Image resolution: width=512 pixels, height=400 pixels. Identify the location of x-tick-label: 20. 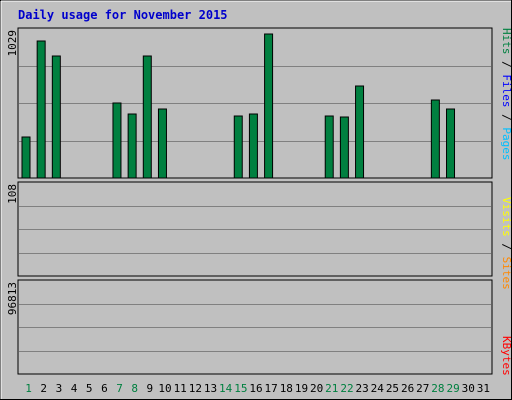
(316, 388).